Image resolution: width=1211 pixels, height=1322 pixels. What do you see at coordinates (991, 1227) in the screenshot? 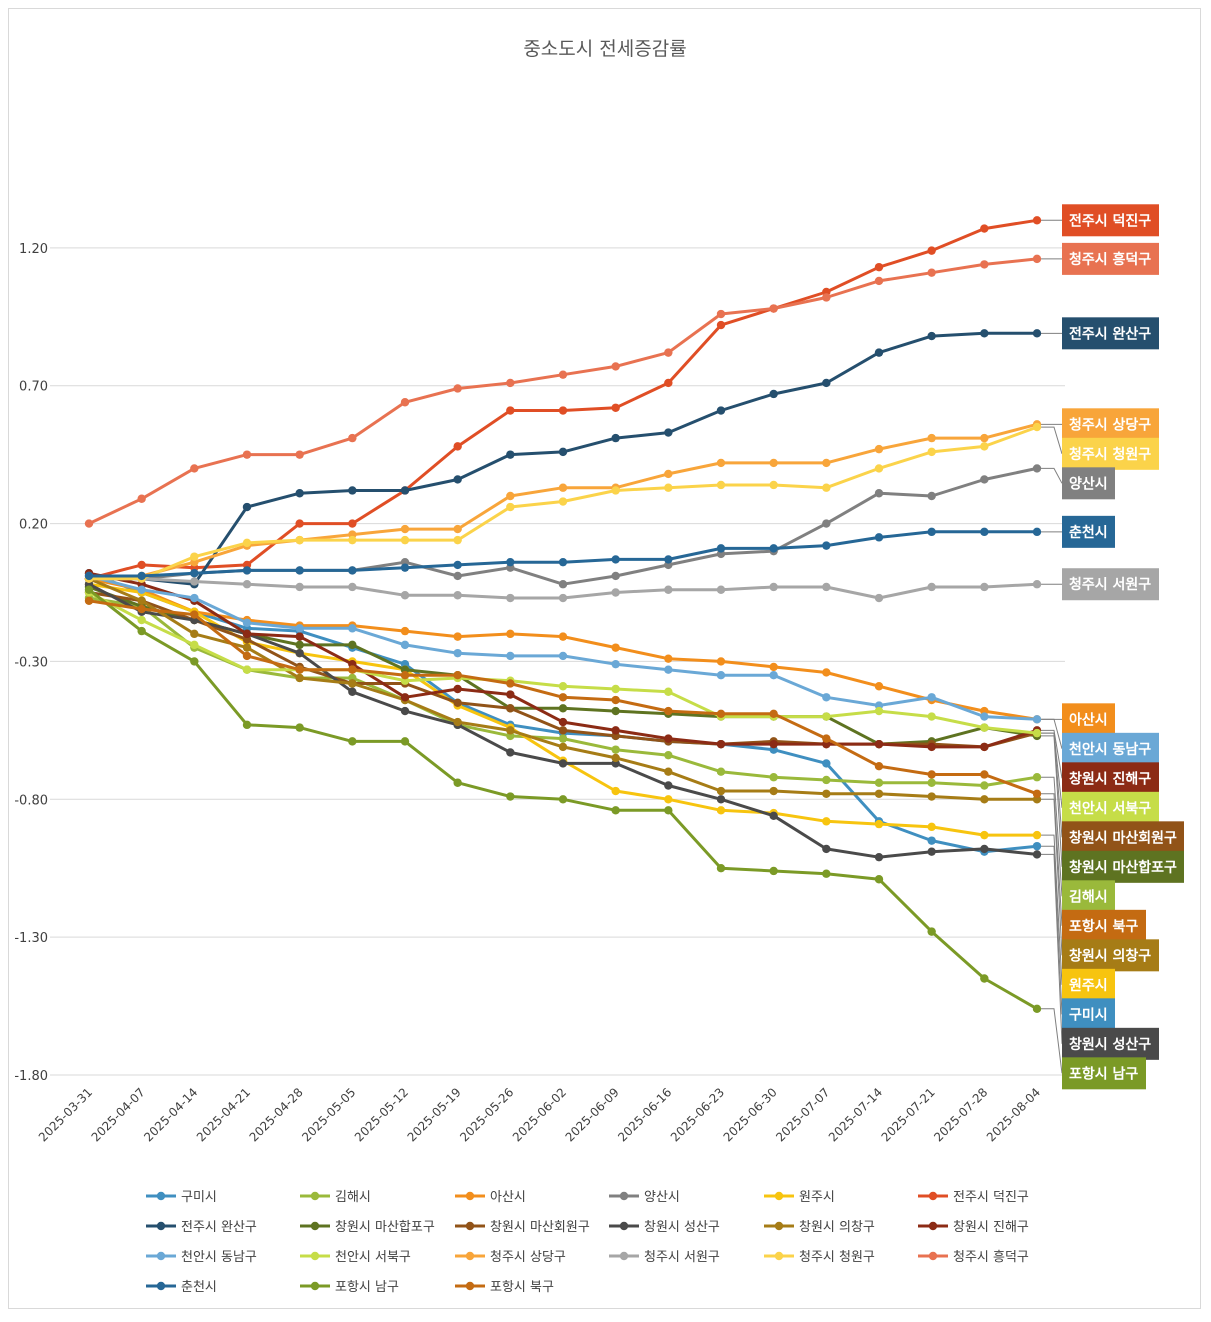
I see `legend-label: 창원시 진해구` at bounding box center [991, 1227].